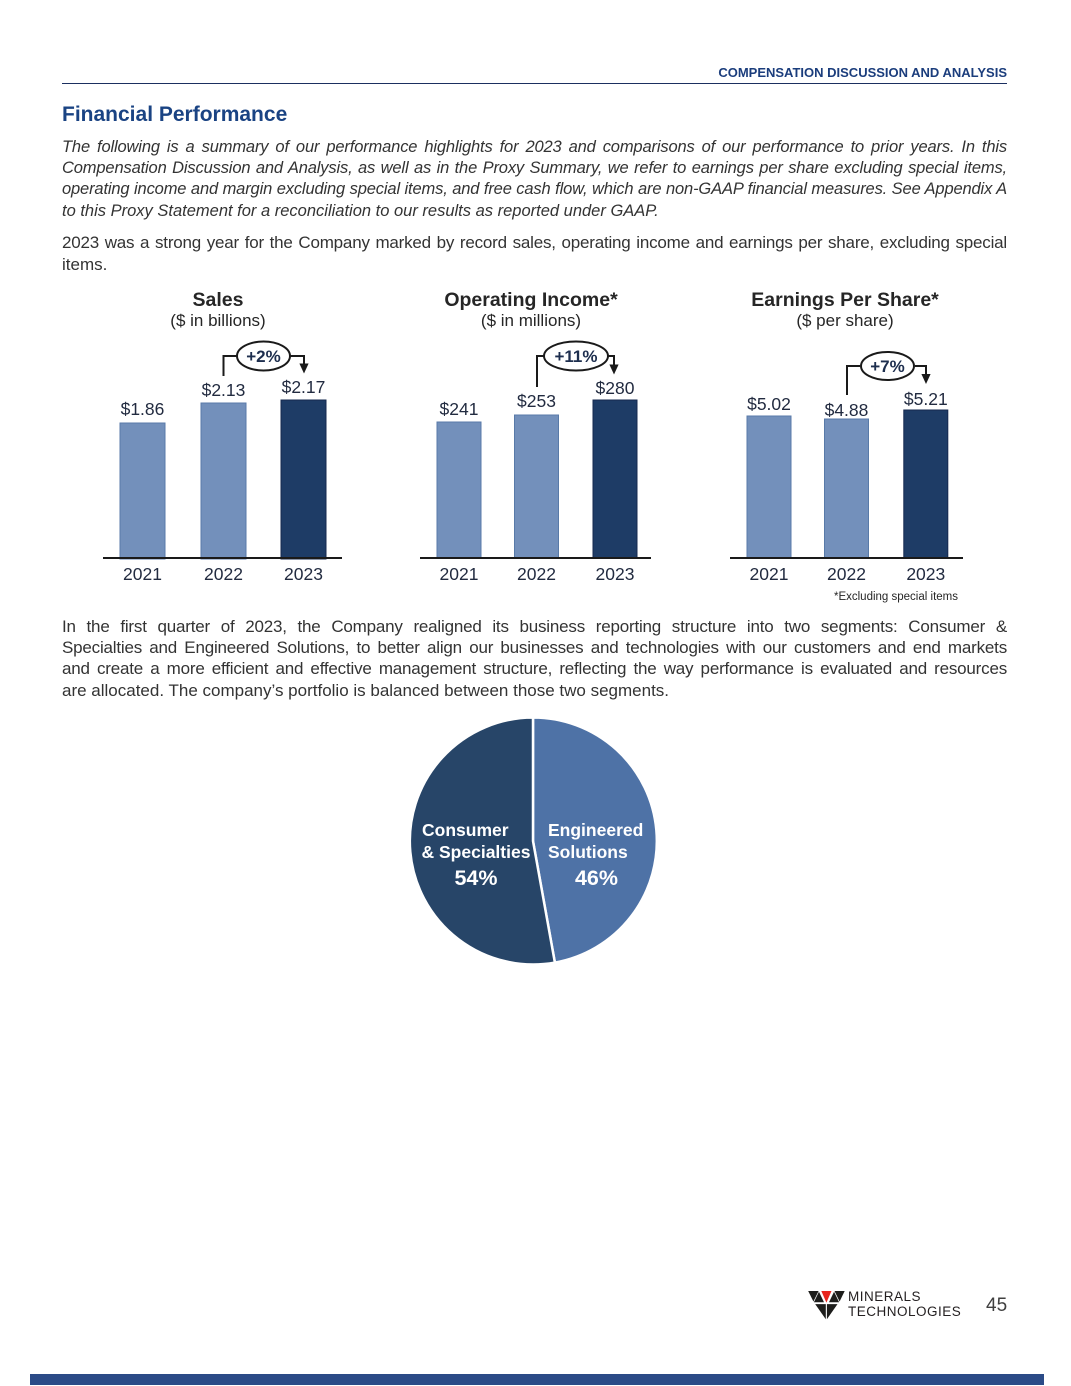 This screenshot has width=1071, height=1386. Describe the element at coordinates (595, 830) in the screenshot. I see `svg-text: Engineered` at that location.